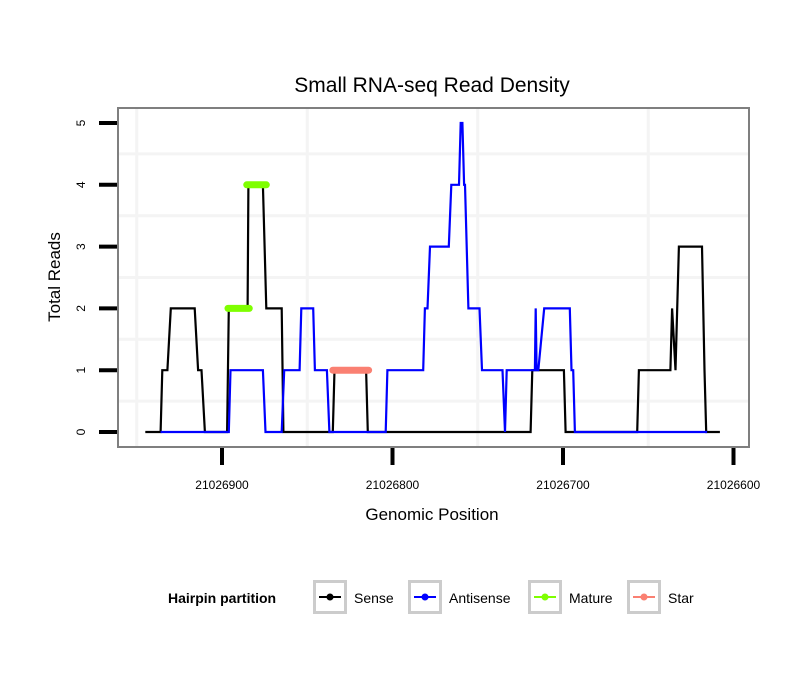 Image resolution: width=810 pixels, height=690 pixels. I want to click on y-axis: 0 1 2 3 4 5, so click(95, 277).